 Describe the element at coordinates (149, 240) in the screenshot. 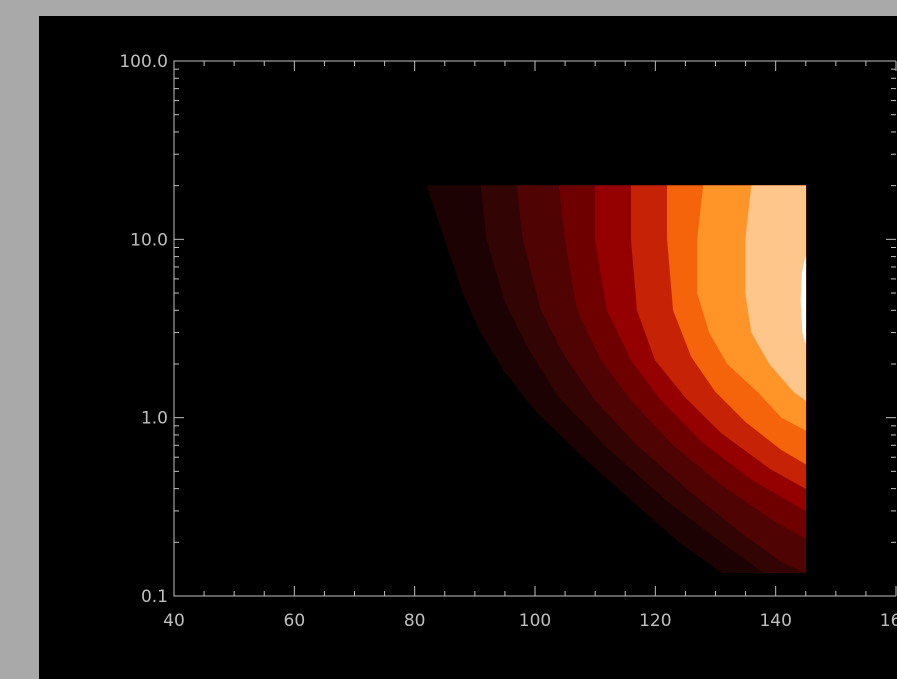

I see `y-tick-label: 10.0` at that location.